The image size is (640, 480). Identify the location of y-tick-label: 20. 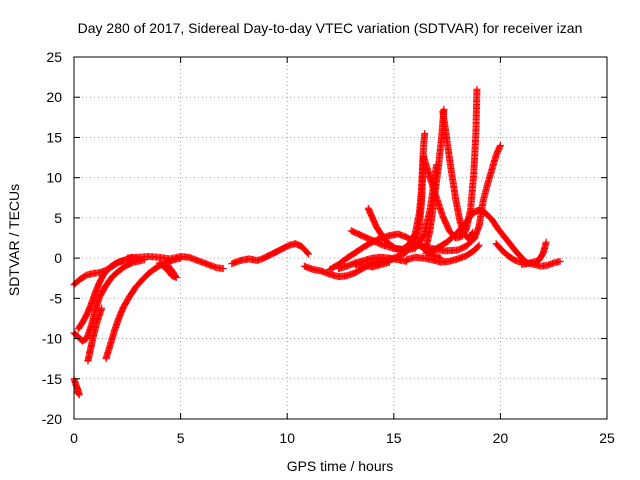
(54, 97).